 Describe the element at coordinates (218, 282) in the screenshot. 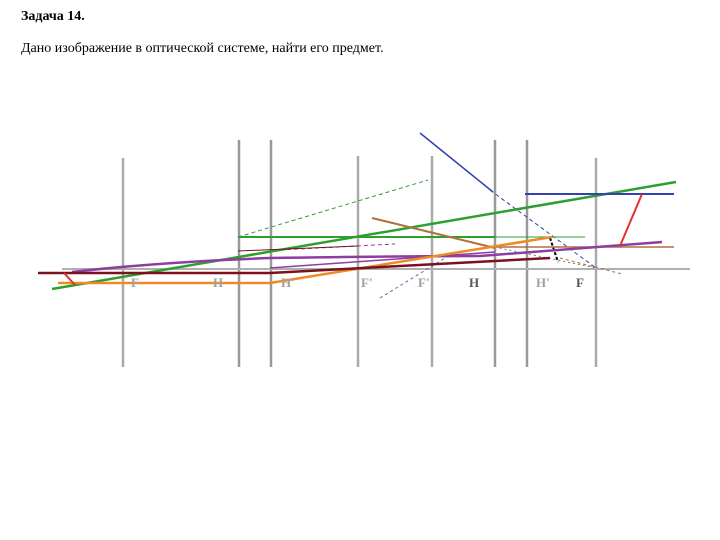

I see `label-h1: H` at that location.